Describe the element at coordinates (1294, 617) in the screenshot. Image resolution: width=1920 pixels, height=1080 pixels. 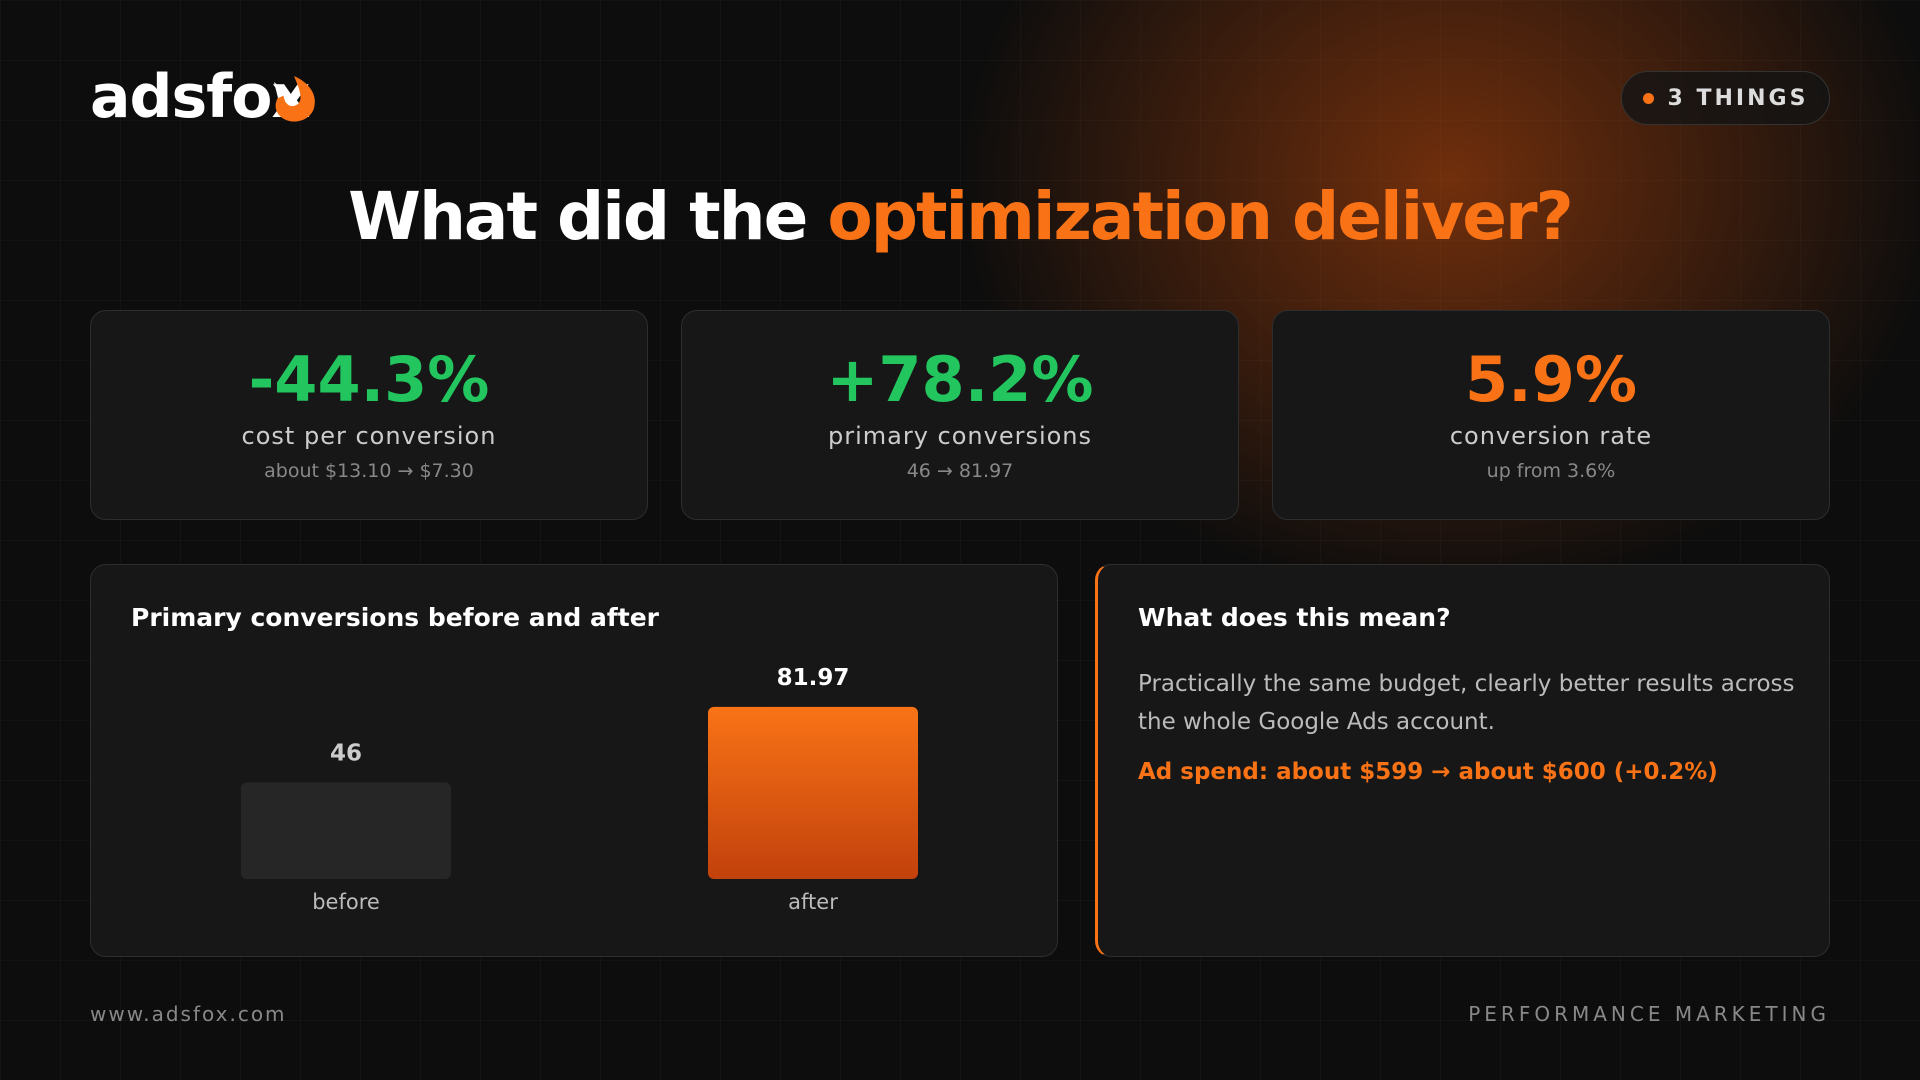
I see `explanation-heading: What does this mean?` at that location.